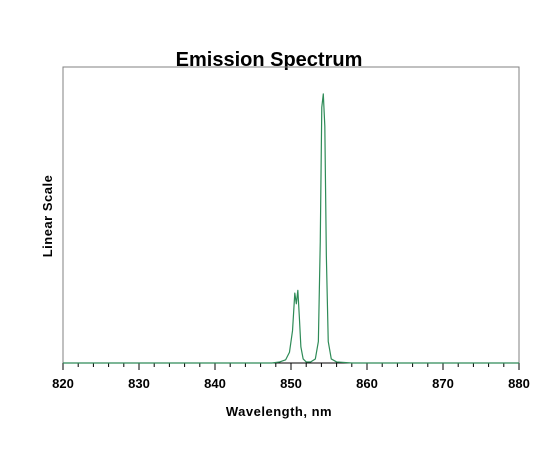  Describe the element at coordinates (269, 60) in the screenshot. I see `chart-title: Emission Spectrum` at that location.